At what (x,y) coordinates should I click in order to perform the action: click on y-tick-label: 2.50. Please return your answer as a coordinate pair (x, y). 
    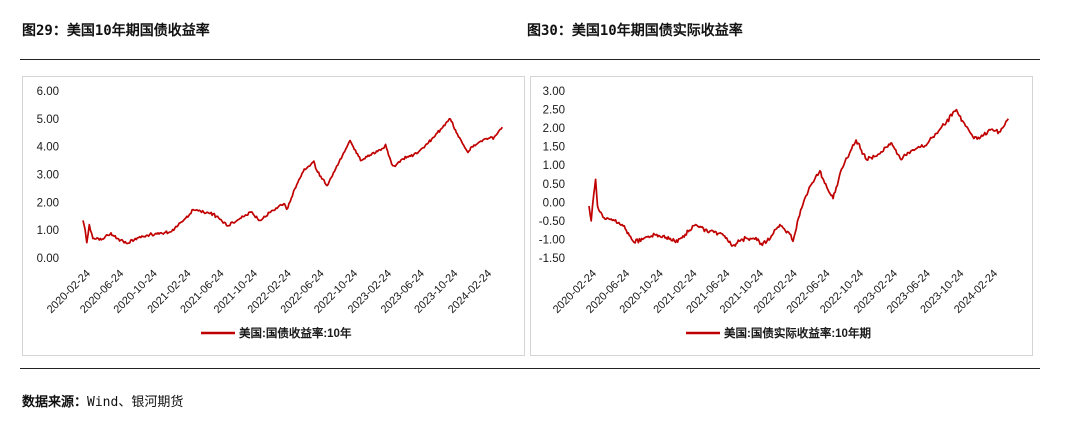
    Looking at the image, I should click on (554, 111).